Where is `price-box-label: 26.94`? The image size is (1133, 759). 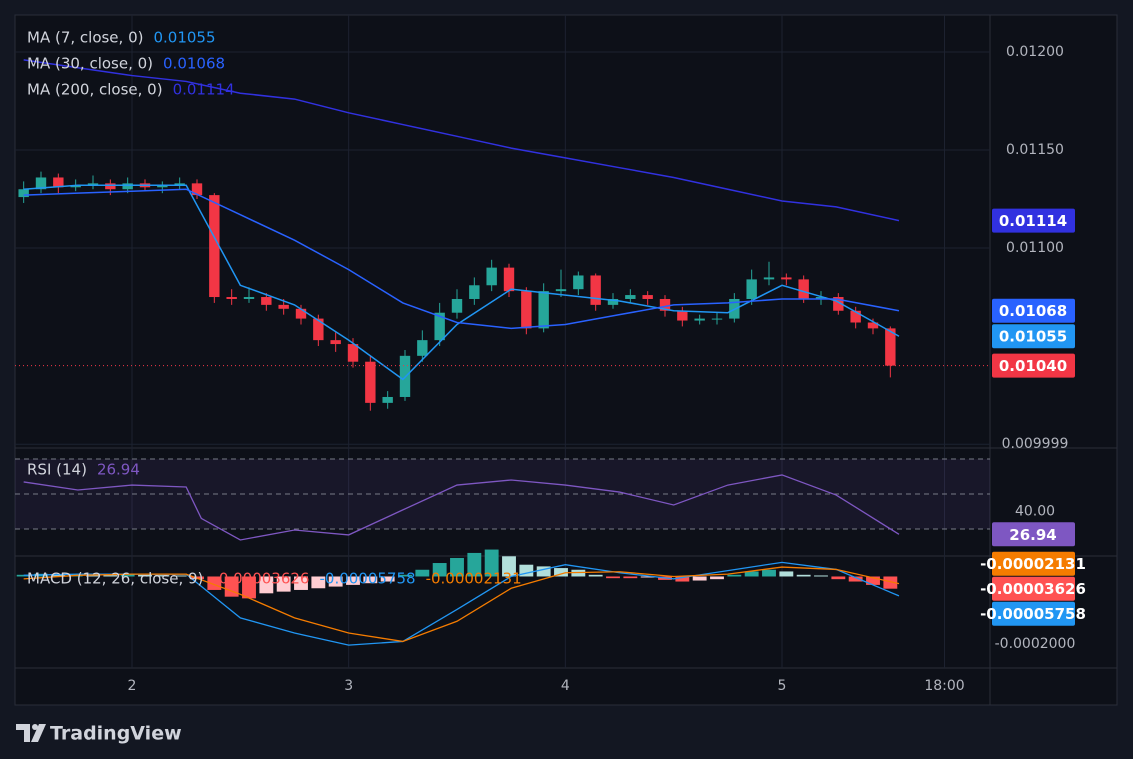 price-box-label: 26.94 is located at coordinates (1032, 535).